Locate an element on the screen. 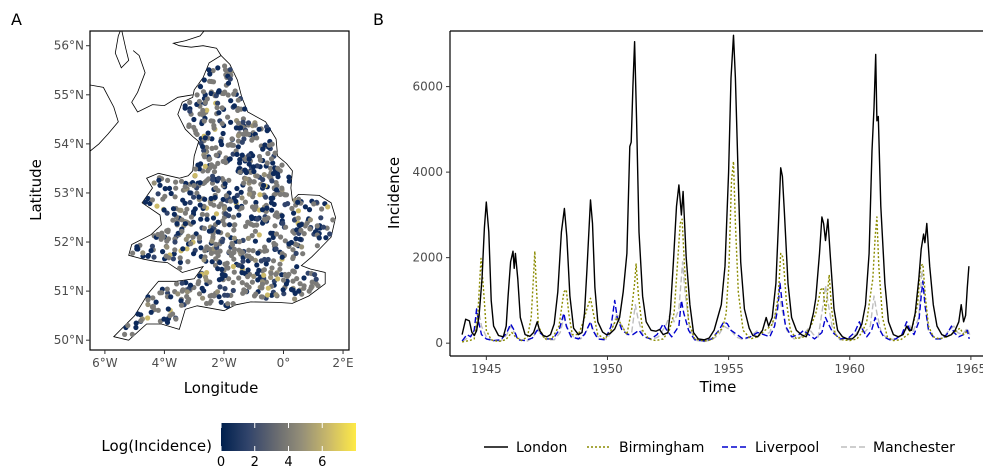 The height and width of the screenshot is (468, 983). panel-label-a: A is located at coordinates (16, 19).